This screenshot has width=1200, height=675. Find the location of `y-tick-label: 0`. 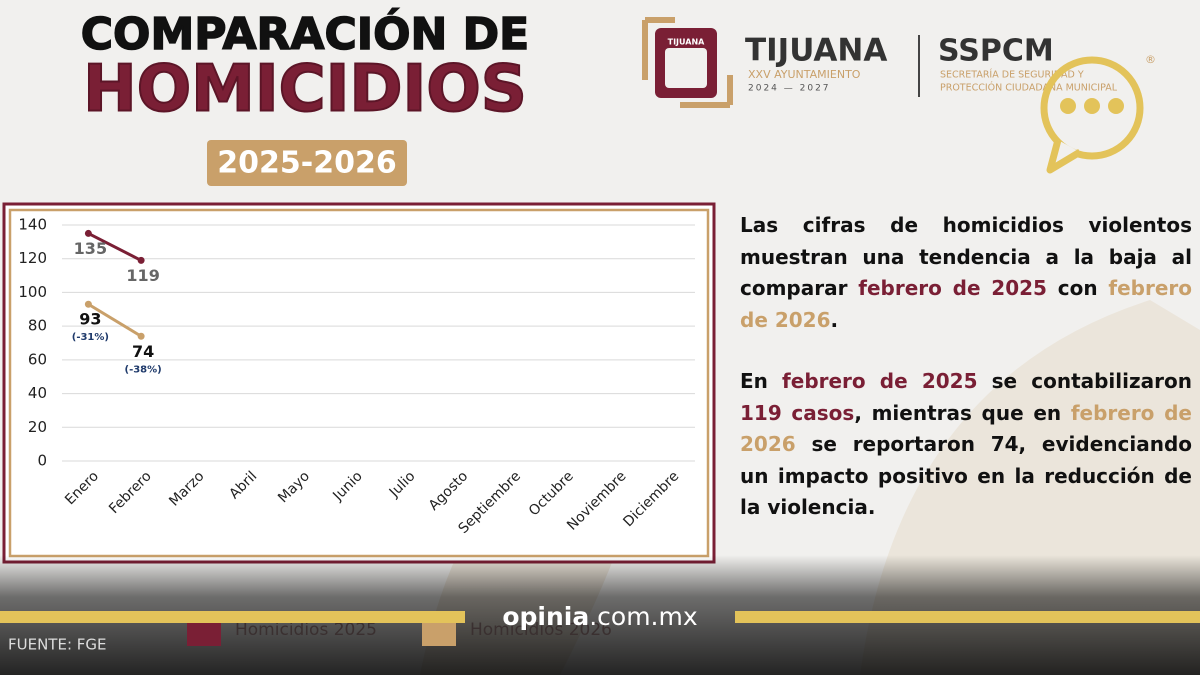

y-tick-label: 0 is located at coordinates (42, 461).